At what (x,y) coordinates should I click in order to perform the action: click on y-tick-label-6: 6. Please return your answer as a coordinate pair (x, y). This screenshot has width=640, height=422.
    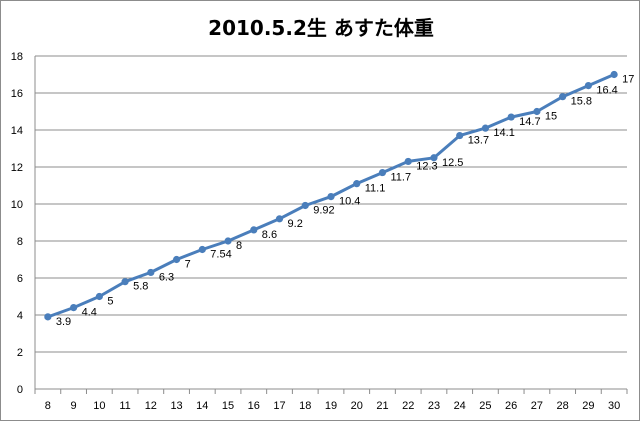
    Looking at the image, I should click on (20, 279).